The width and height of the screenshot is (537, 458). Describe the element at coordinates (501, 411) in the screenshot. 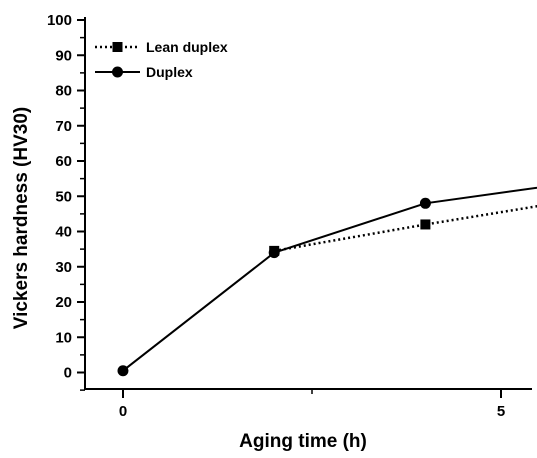

I see `x-tick-label: 5` at that location.